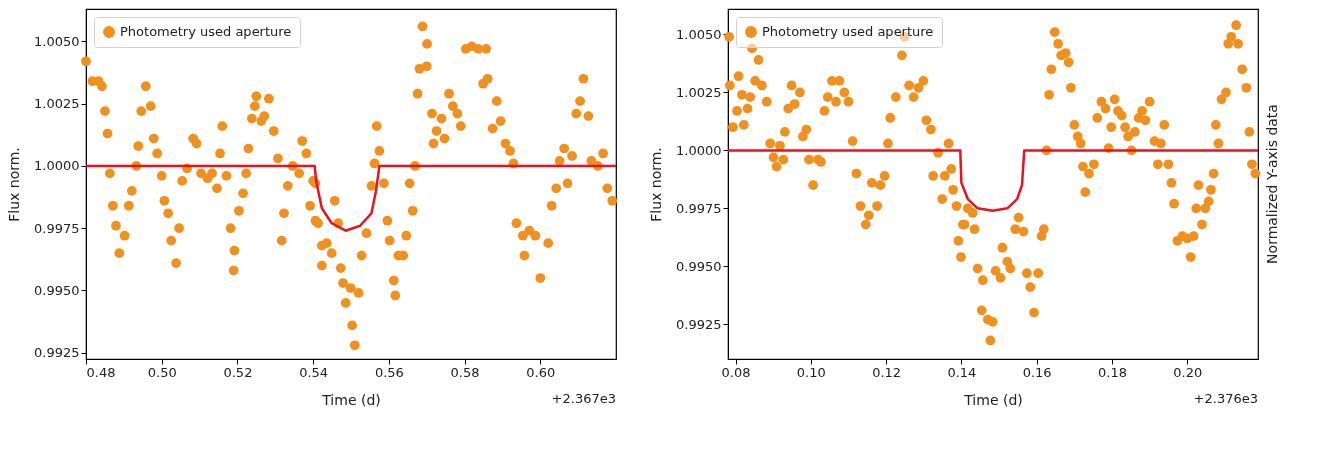 The width and height of the screenshot is (1330, 454). I want to click on x-tick-label: 0.08, so click(736, 372).